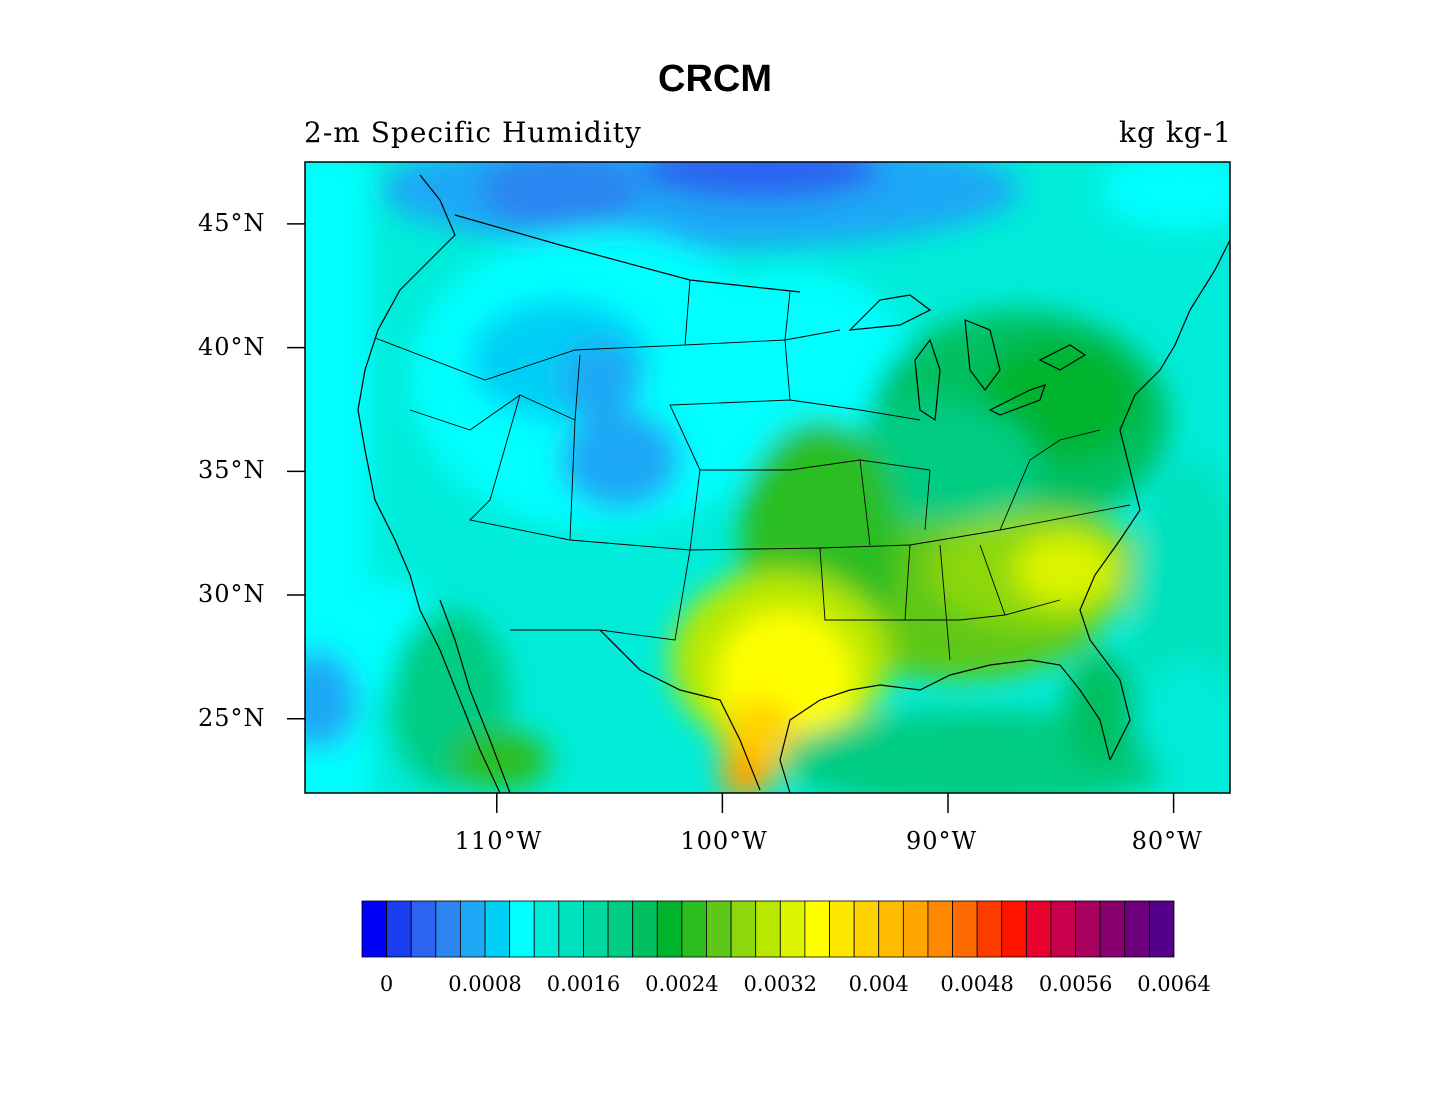 This screenshot has width=1430, height=1105. I want to click on longitude-ticks, so click(835, 803).